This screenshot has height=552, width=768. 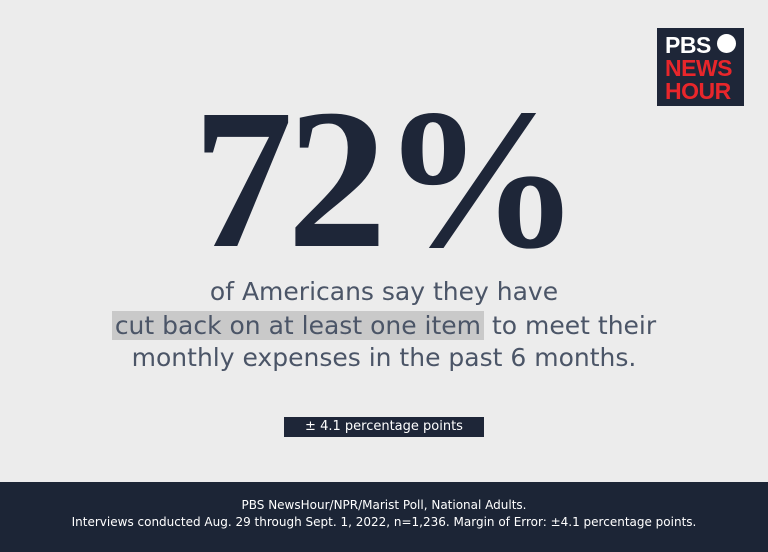 What do you see at coordinates (384, 357) in the screenshot?
I see `description-line: monthly expenses in the past 6 months.` at bounding box center [384, 357].